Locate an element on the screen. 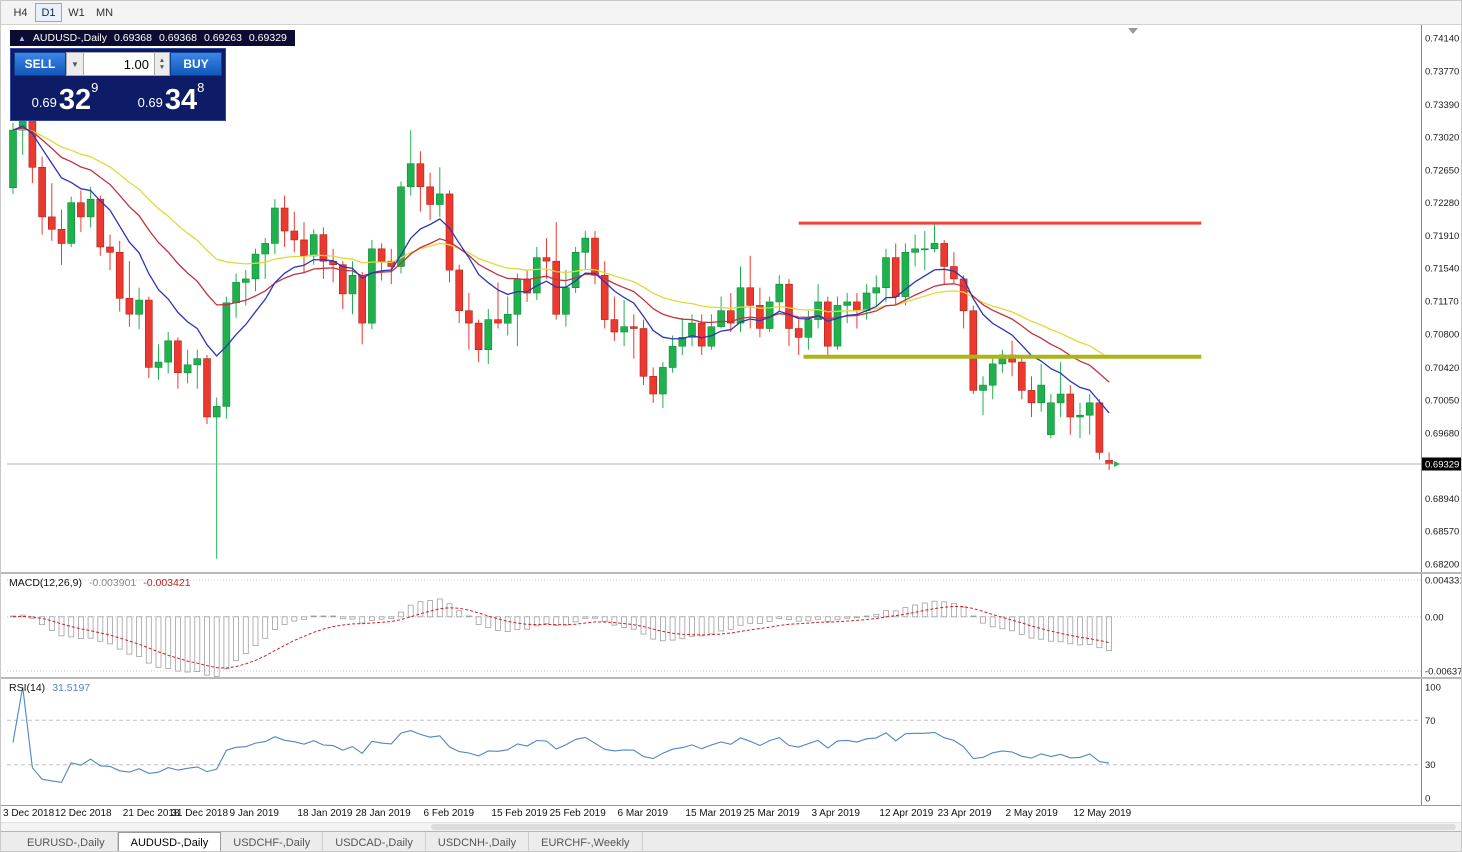 The height and width of the screenshot is (852, 1462). ohlc-high: 0.69368 is located at coordinates (177, 38).